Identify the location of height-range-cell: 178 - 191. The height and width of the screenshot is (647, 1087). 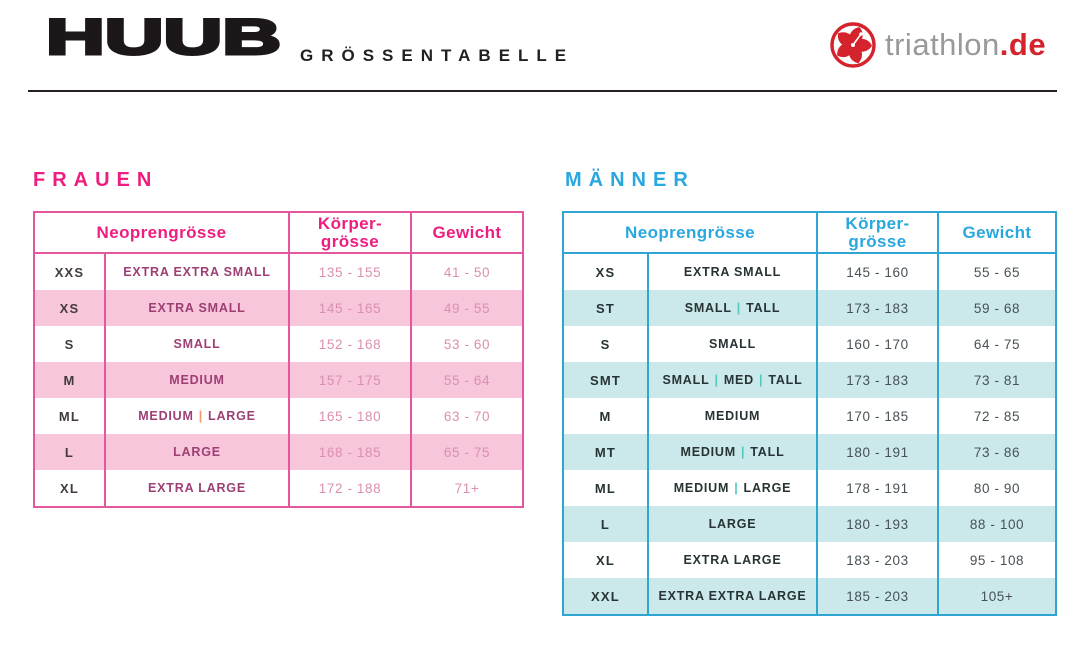
(876, 488).